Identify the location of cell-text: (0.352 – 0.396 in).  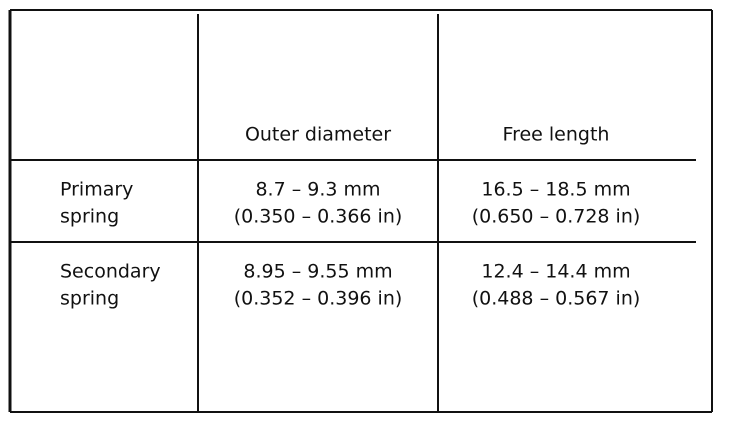
(318, 299).